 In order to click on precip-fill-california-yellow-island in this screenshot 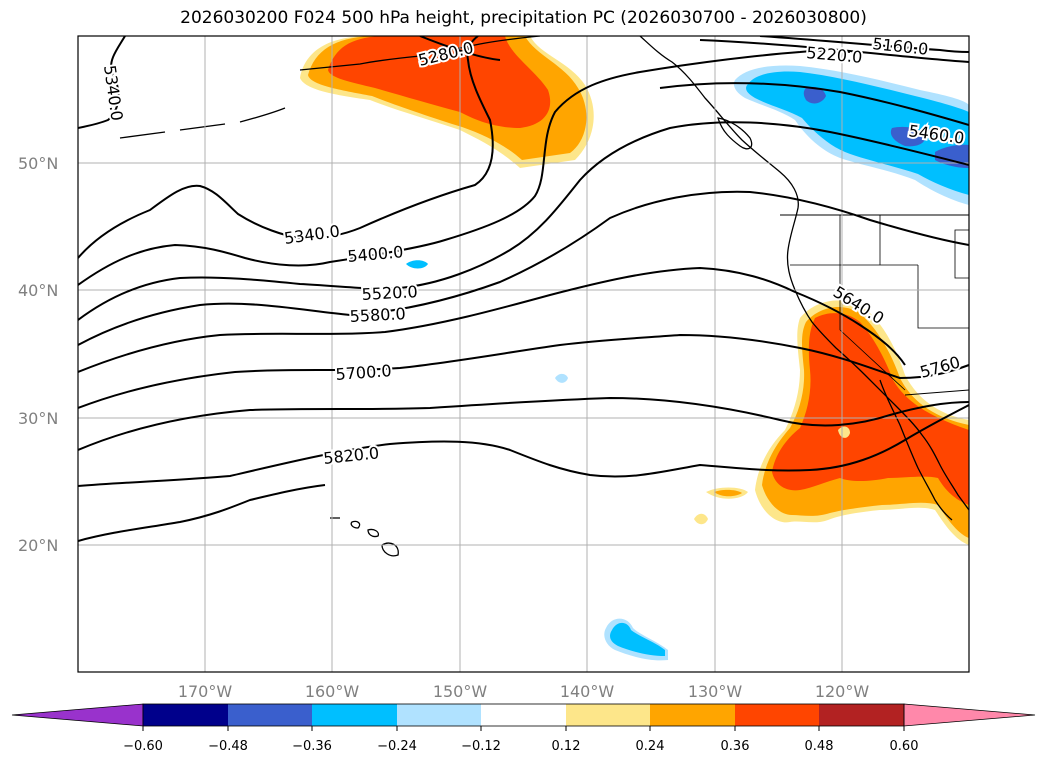, I will do `click(844, 432)`.